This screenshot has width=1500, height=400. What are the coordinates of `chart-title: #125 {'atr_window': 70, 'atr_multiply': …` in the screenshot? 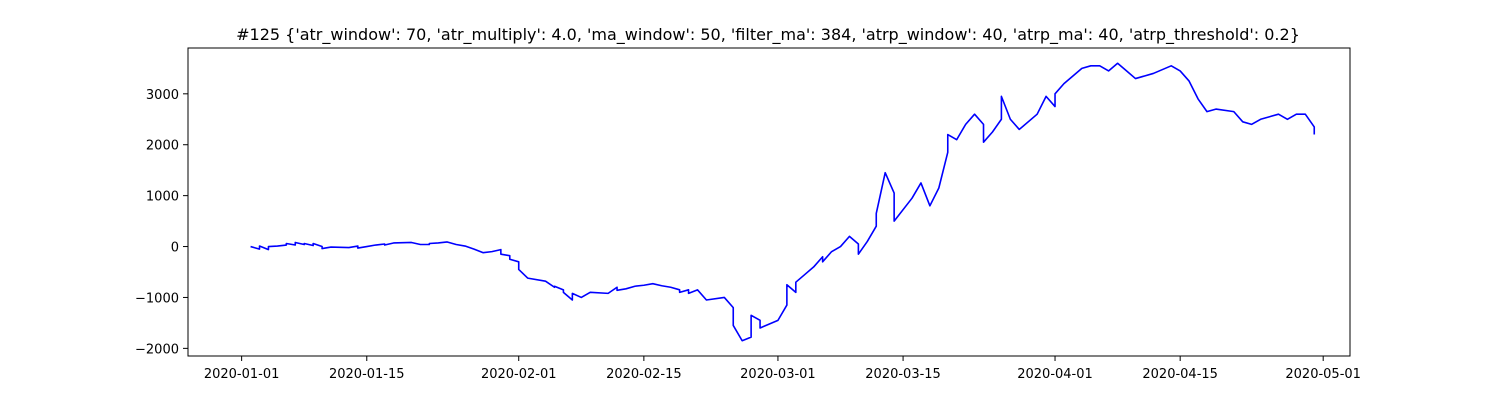 It's located at (768, 35).